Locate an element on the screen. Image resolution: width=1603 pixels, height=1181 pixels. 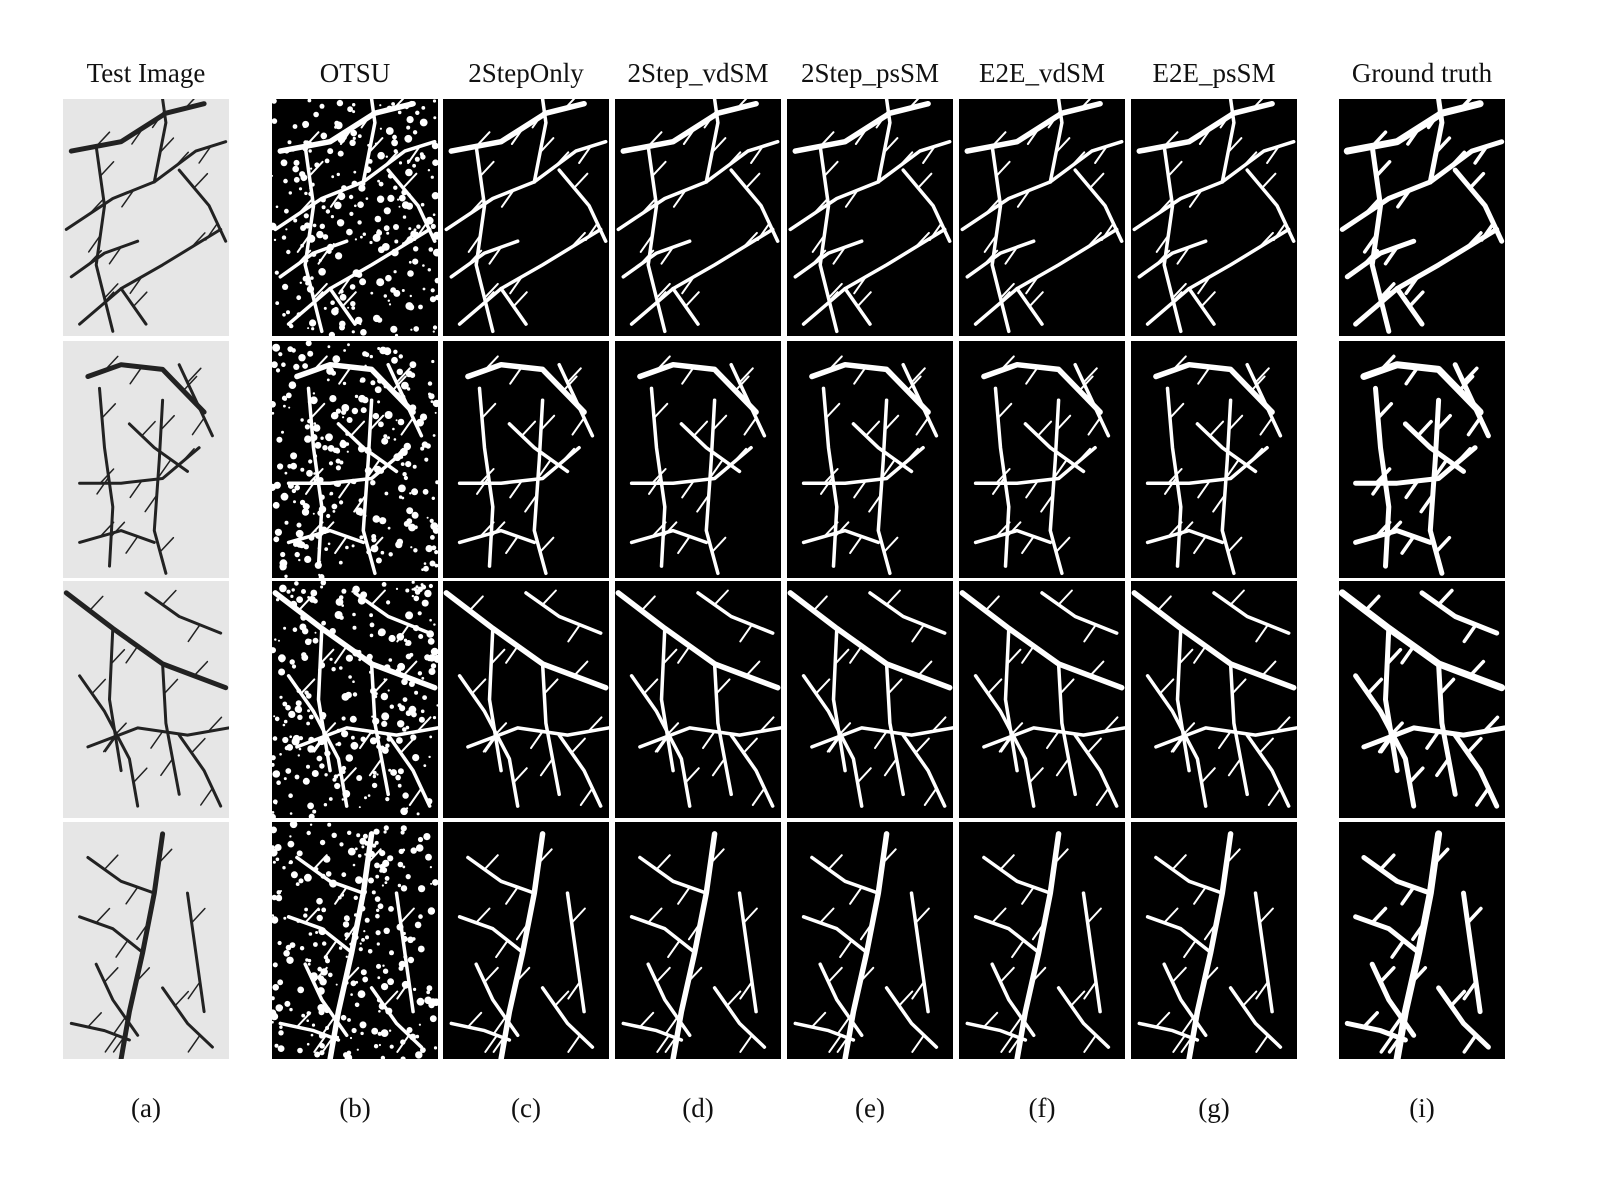
column-label-a: (a) is located at coordinates (146, 1108).